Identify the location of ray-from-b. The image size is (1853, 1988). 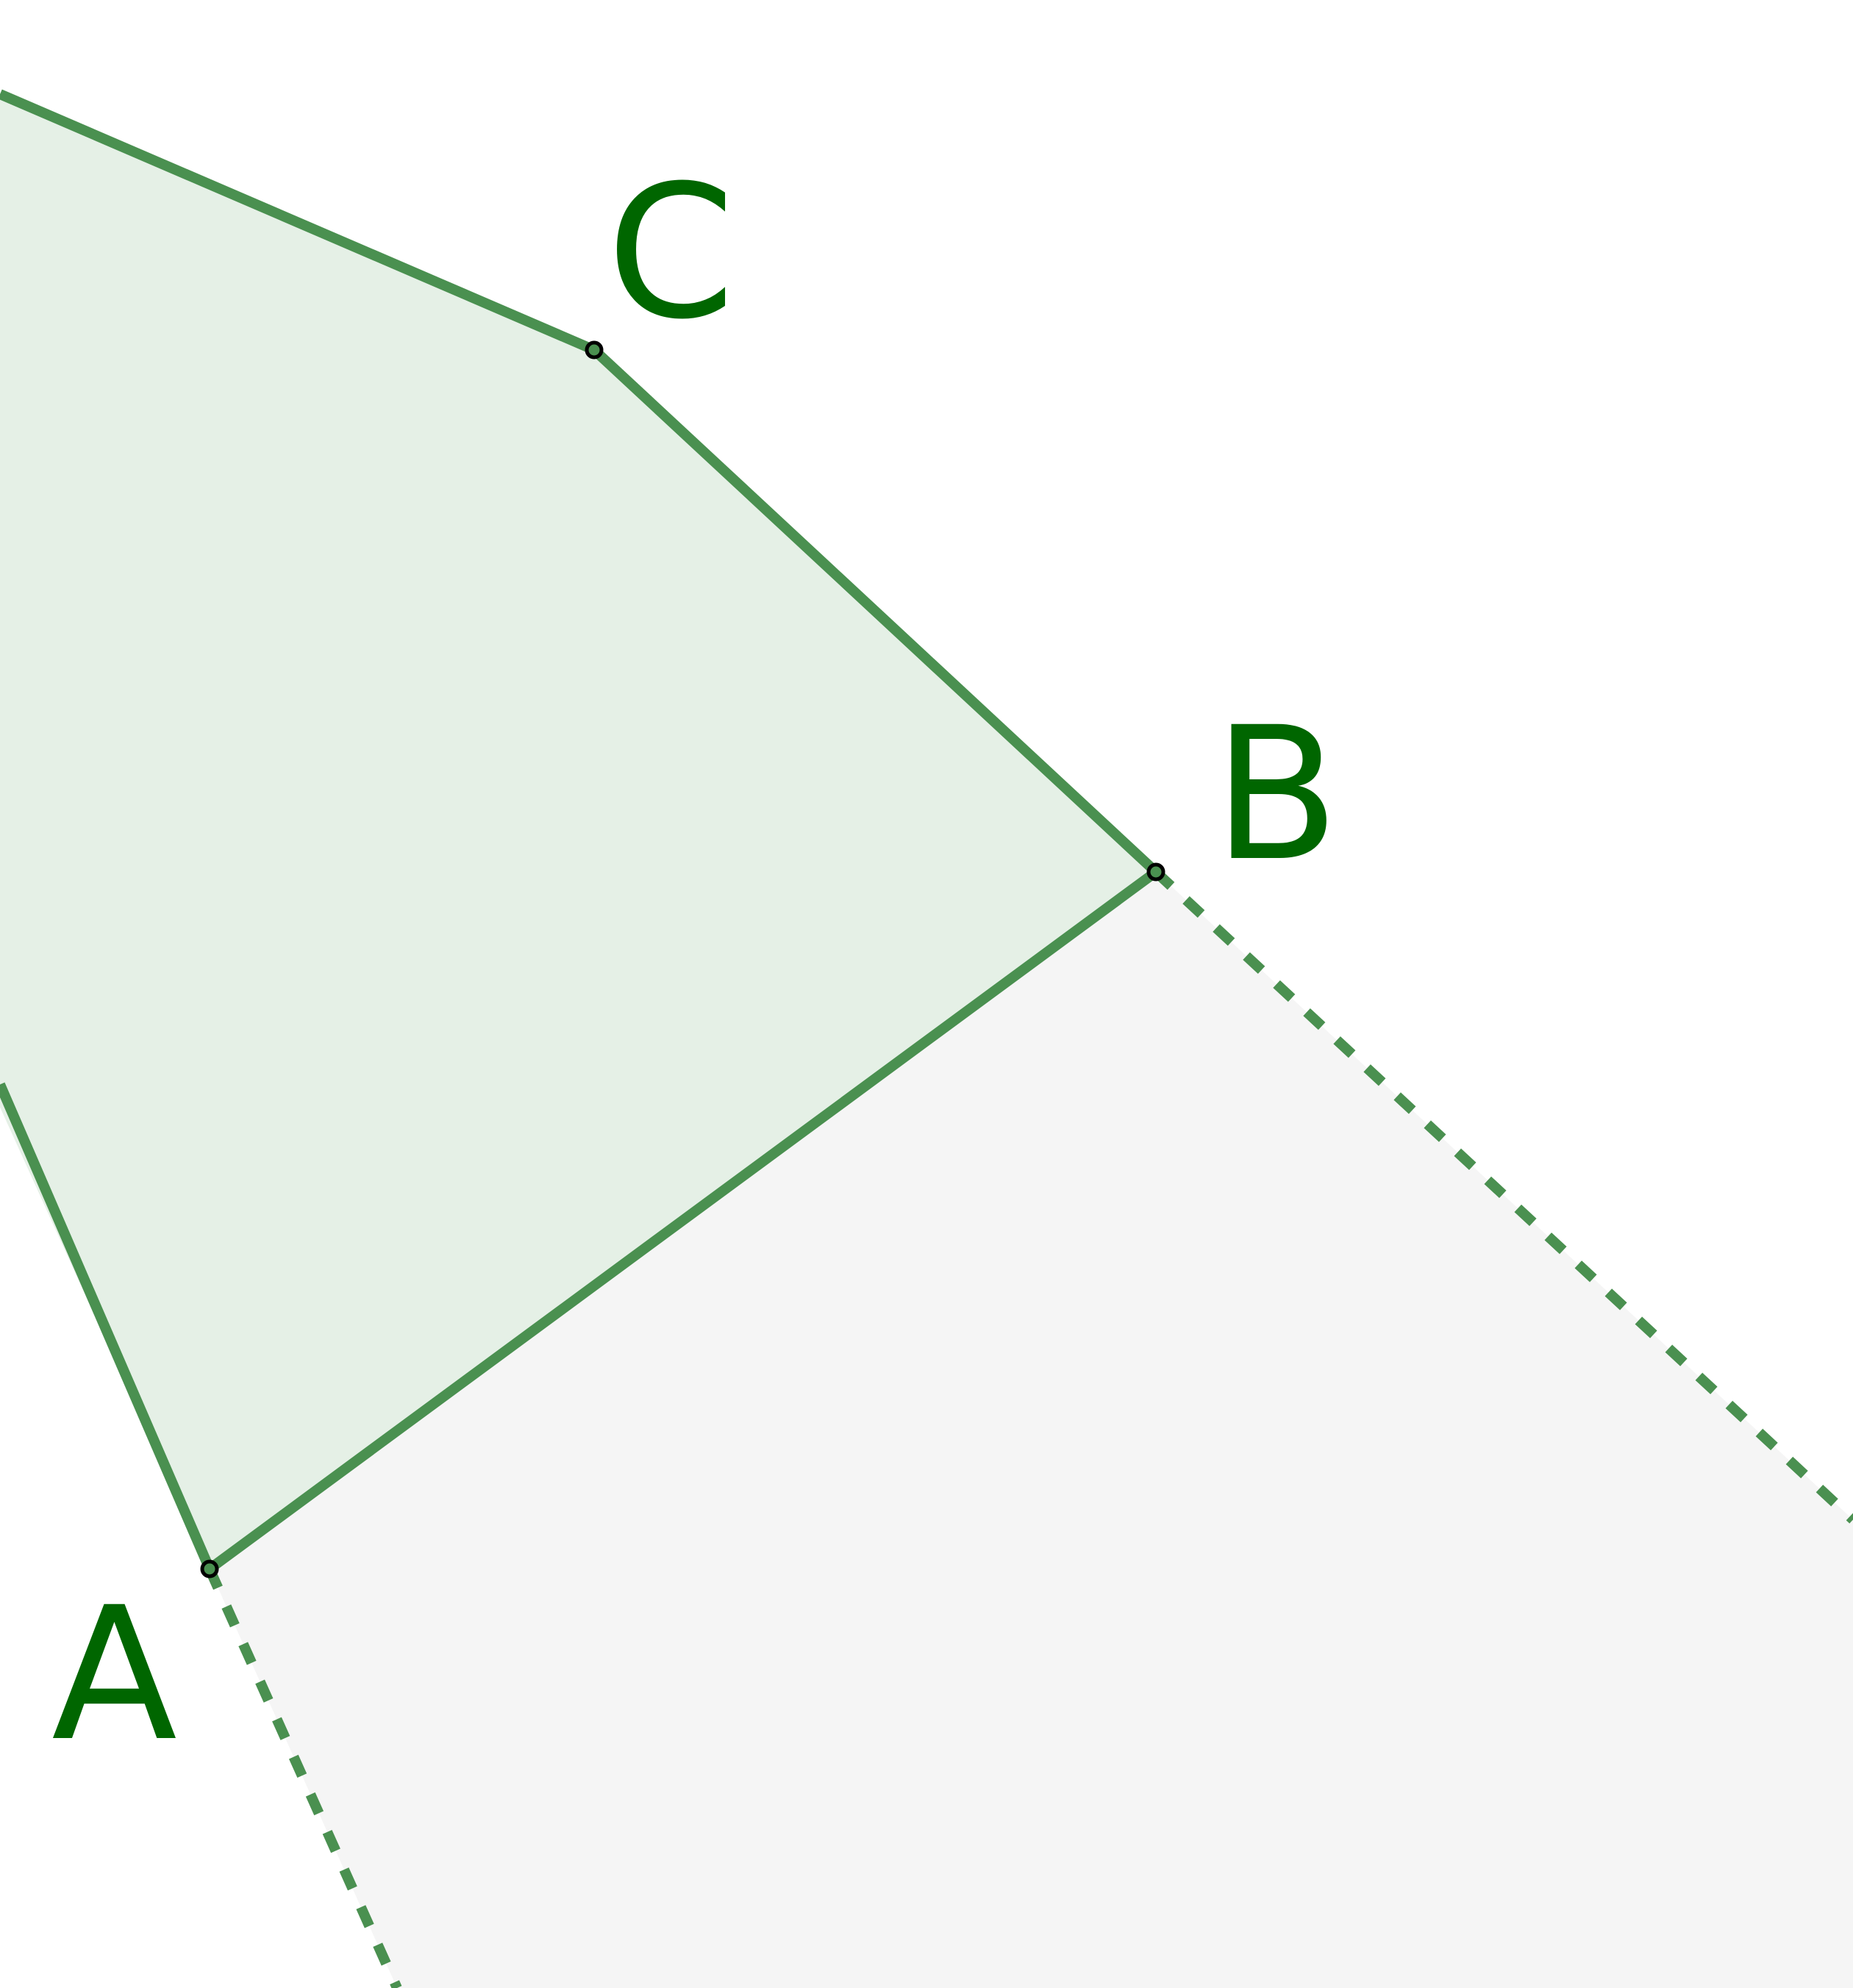
(1503, 1196).